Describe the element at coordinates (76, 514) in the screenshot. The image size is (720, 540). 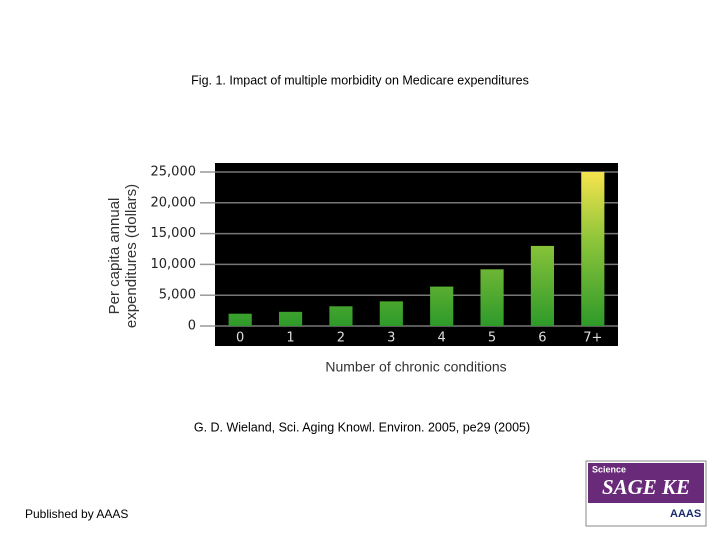
I see `footer: Published by AAAS` at that location.